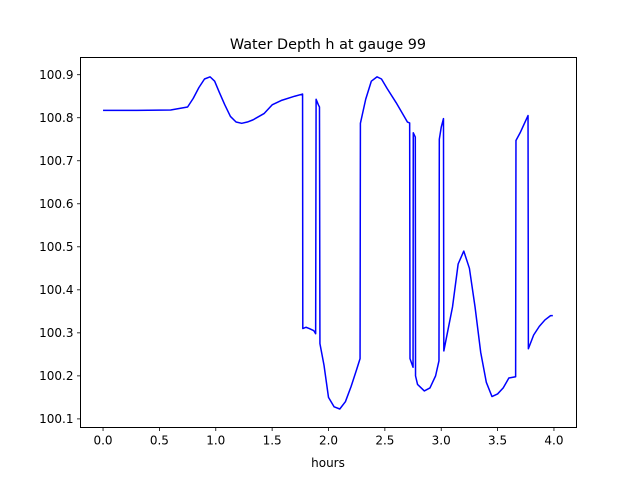  Describe the element at coordinates (56, 118) in the screenshot. I see `y-tick-label: 100.8` at that location.